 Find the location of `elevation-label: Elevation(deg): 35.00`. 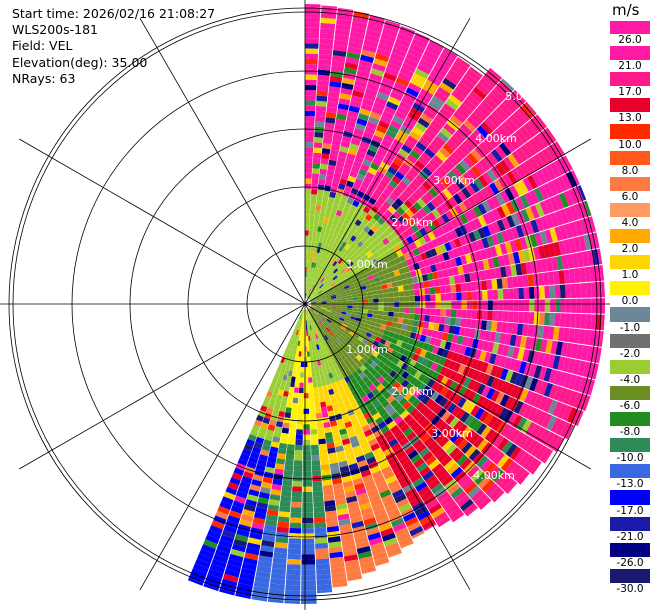

elevation-label: Elevation(deg): 35.00 is located at coordinates (80, 62).